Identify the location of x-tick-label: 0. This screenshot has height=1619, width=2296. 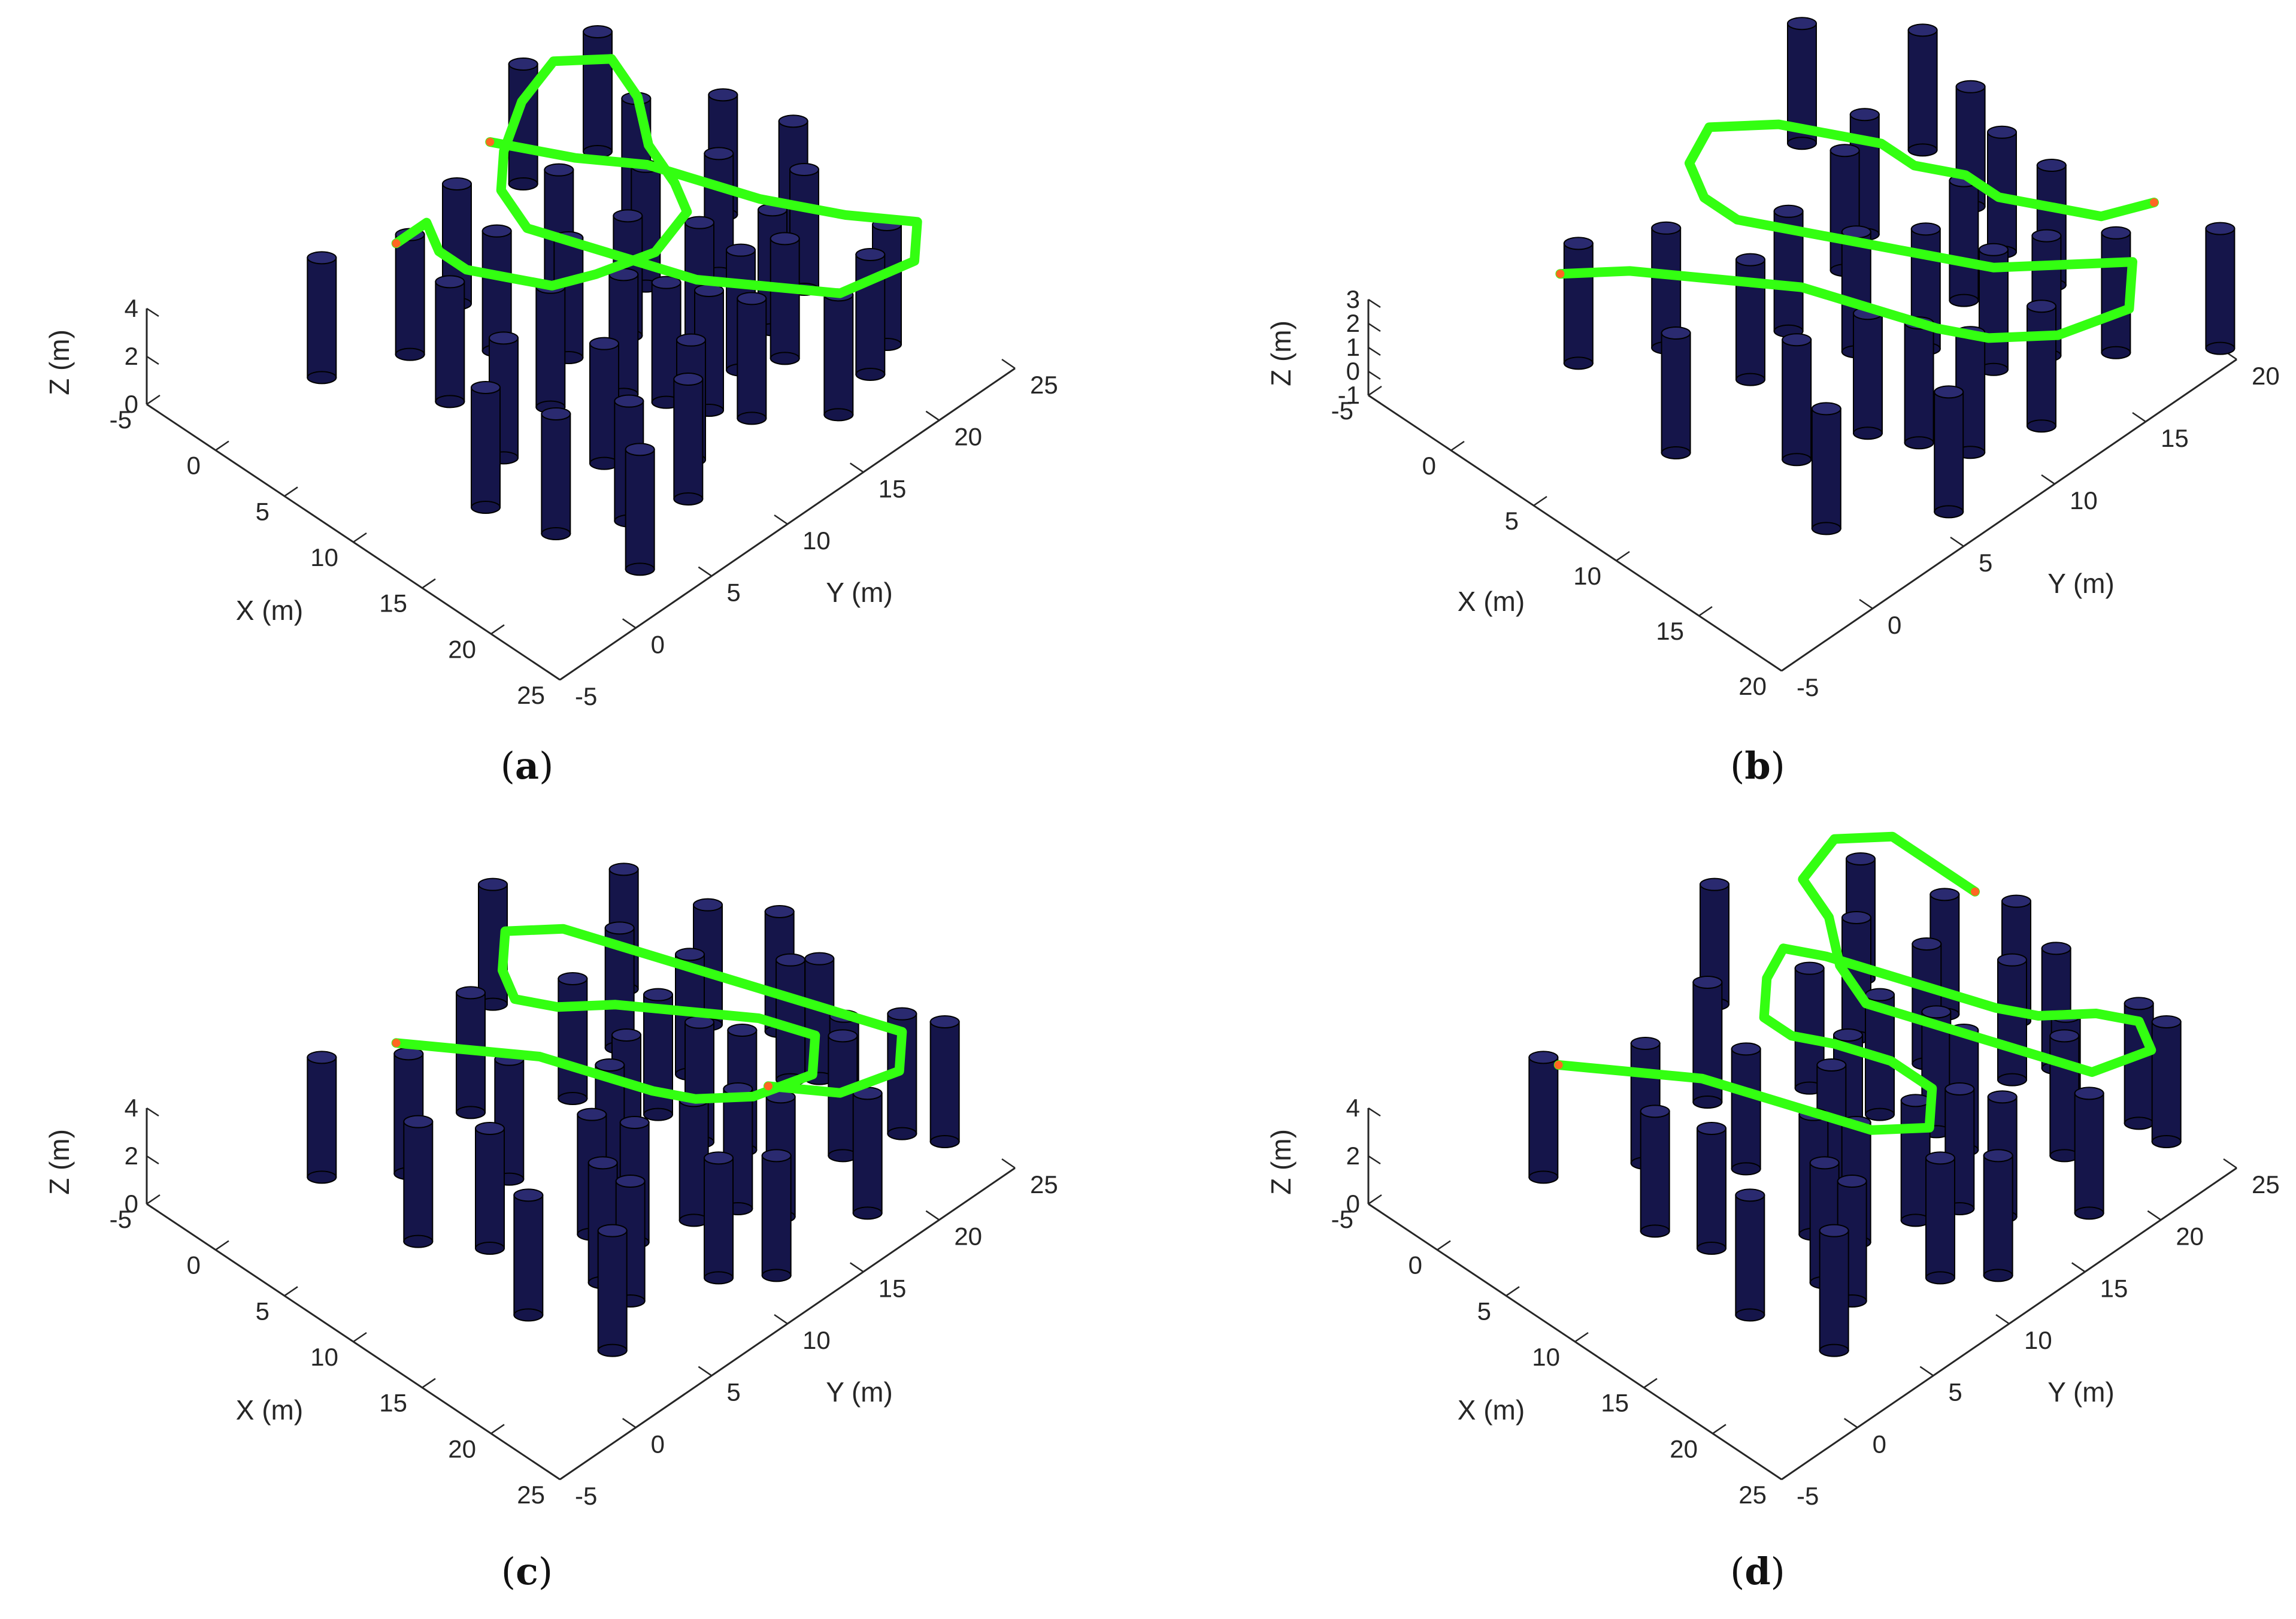
(194, 1265).